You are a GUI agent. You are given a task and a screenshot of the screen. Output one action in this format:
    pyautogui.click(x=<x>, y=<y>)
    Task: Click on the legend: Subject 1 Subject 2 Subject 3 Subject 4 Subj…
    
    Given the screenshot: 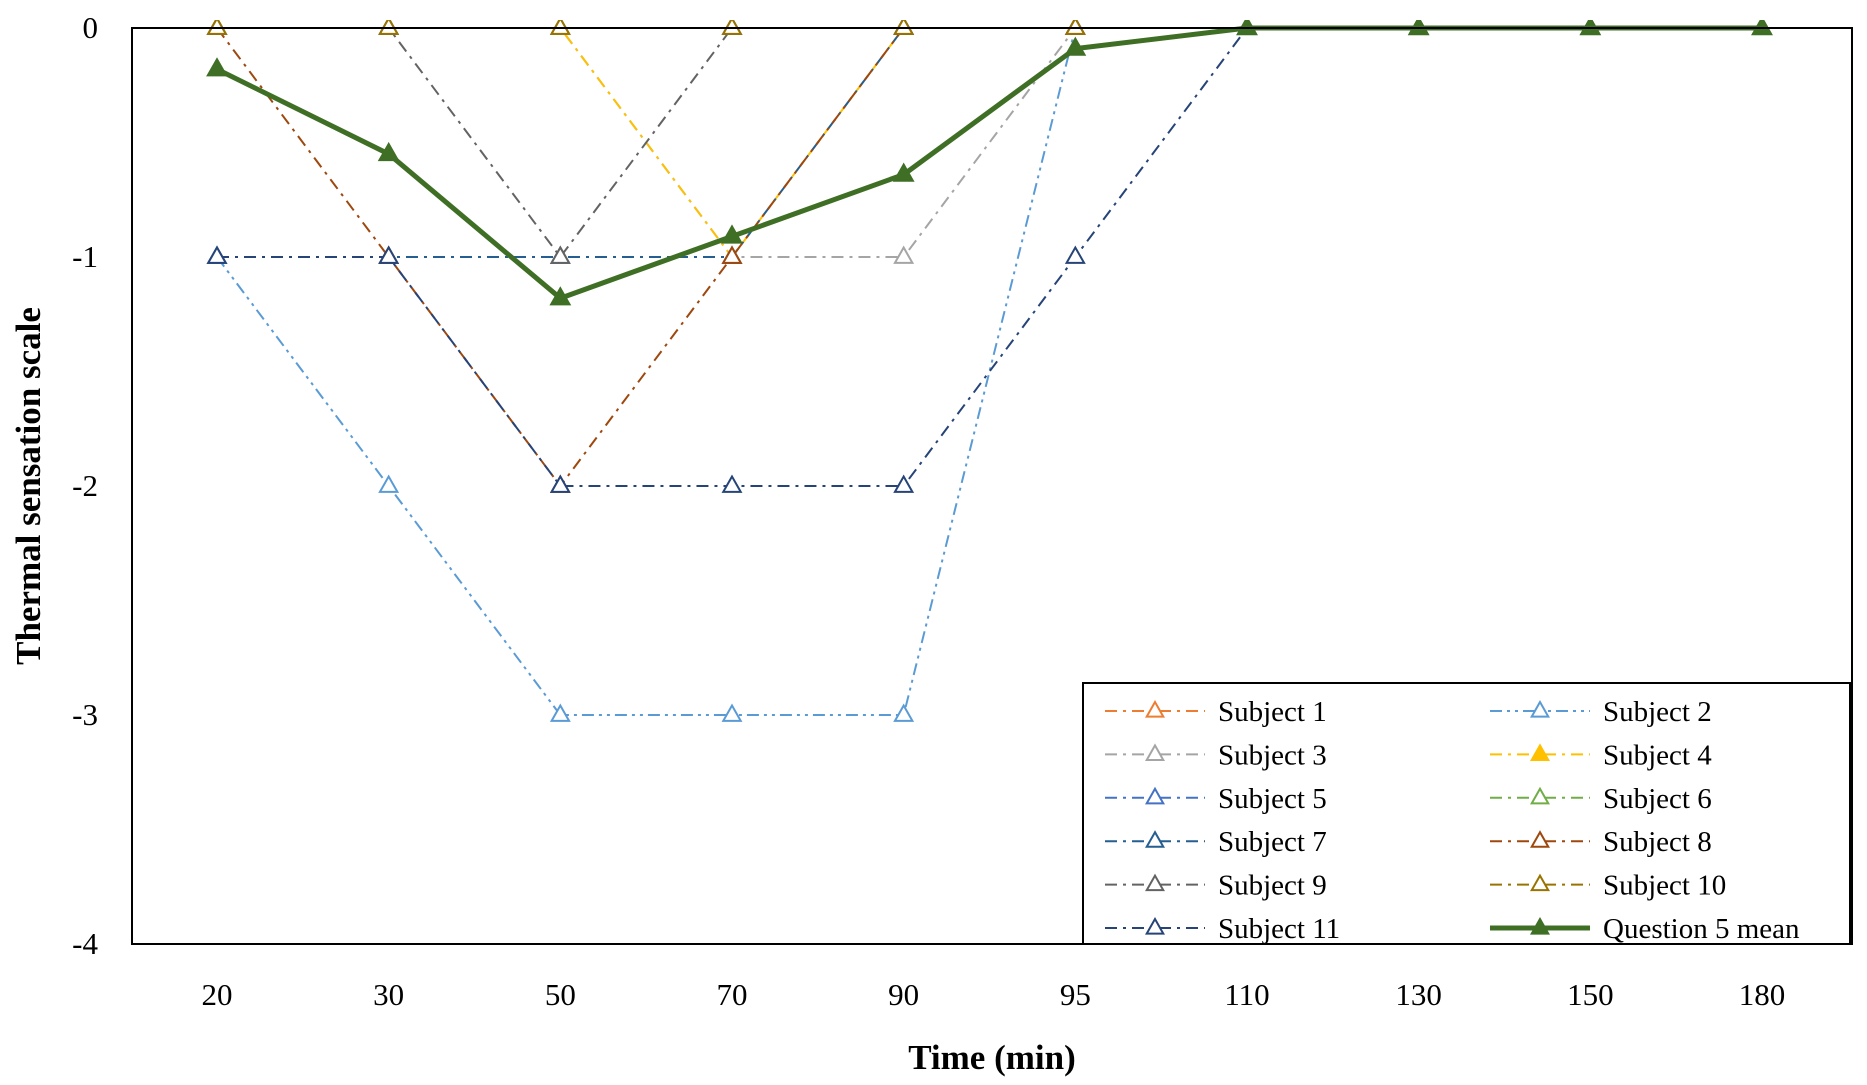 What is the action you would take?
    pyautogui.click(x=1466, y=813)
    